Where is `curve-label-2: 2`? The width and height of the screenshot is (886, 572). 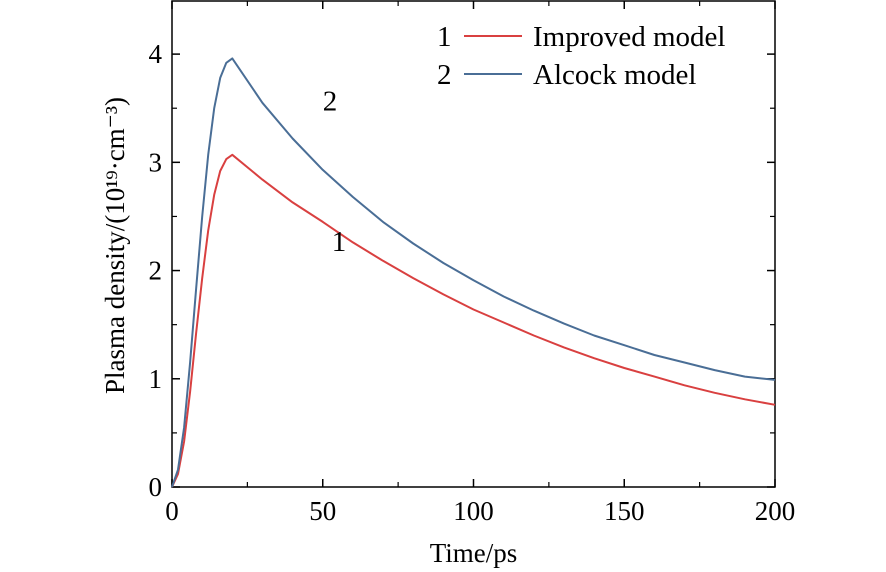 curve-label-2: 2 is located at coordinates (330, 101).